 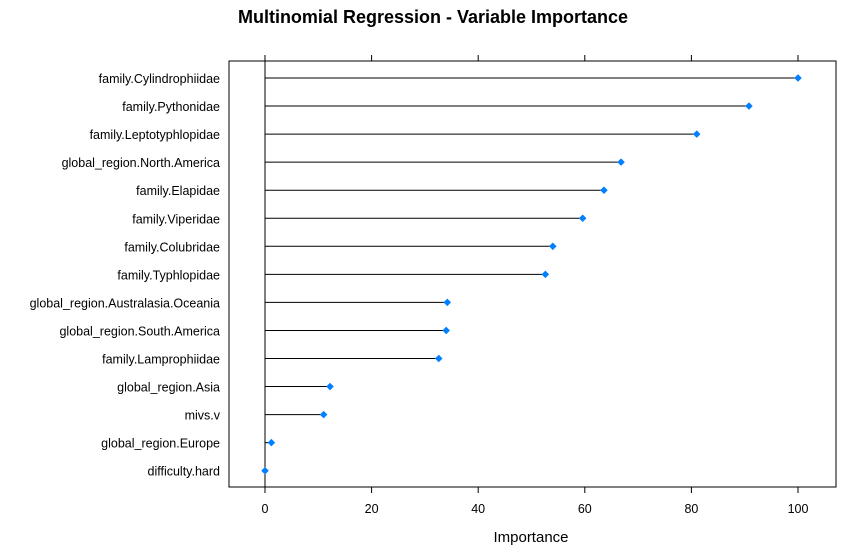 What do you see at coordinates (176, 219) in the screenshot?
I see `category-label: family.Viperidae` at bounding box center [176, 219].